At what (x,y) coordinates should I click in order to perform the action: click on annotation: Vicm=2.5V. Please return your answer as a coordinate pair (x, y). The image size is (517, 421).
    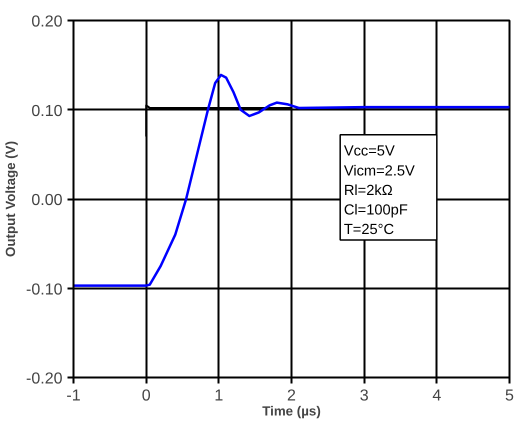
    Looking at the image, I should click on (380, 171).